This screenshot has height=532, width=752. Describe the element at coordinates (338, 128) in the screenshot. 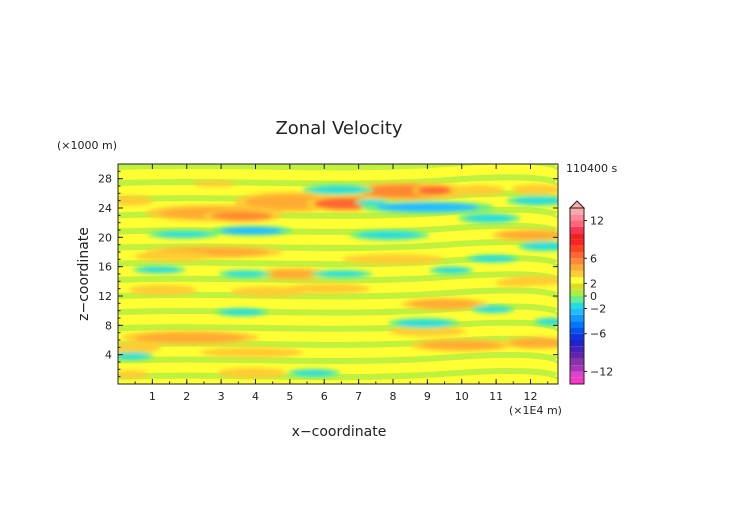

I see `chart-title: Zonal Velocity` at that location.